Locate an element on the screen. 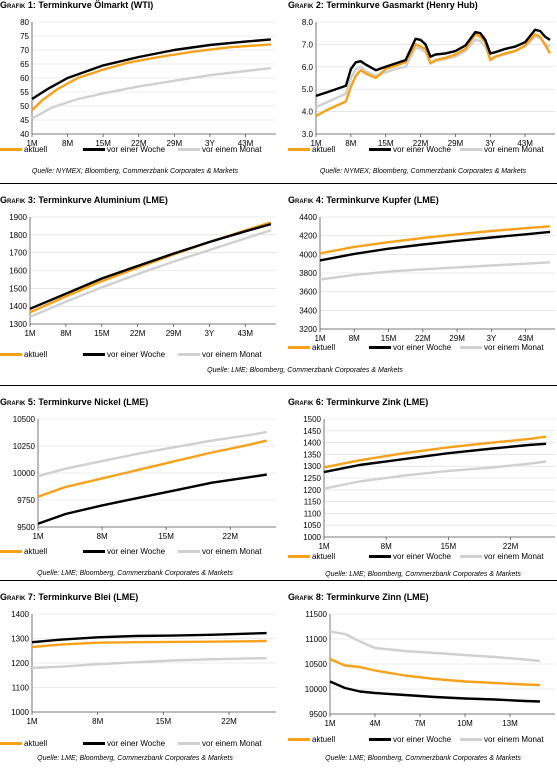 This screenshot has height=782, width=557. x-tick-label: 13M is located at coordinates (510, 723).